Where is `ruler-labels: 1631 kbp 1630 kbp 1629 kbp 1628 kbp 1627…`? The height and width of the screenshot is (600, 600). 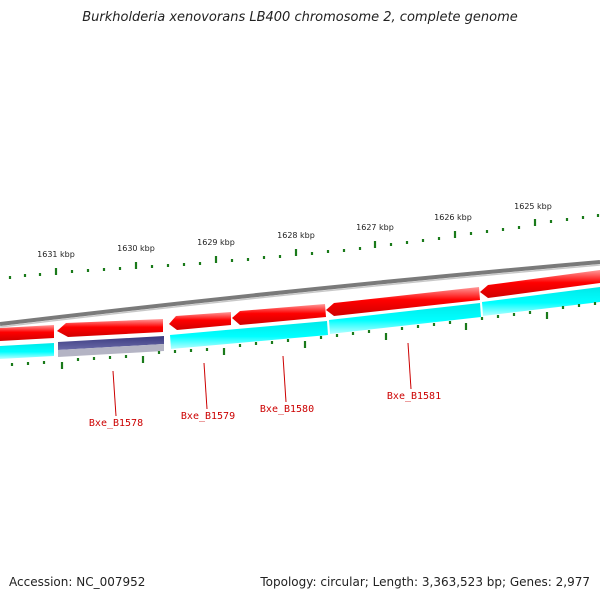
ruler-labels: 1631 kbp 1630 kbp 1629 kbp 1628 kbp 1627… is located at coordinates (294, 230).